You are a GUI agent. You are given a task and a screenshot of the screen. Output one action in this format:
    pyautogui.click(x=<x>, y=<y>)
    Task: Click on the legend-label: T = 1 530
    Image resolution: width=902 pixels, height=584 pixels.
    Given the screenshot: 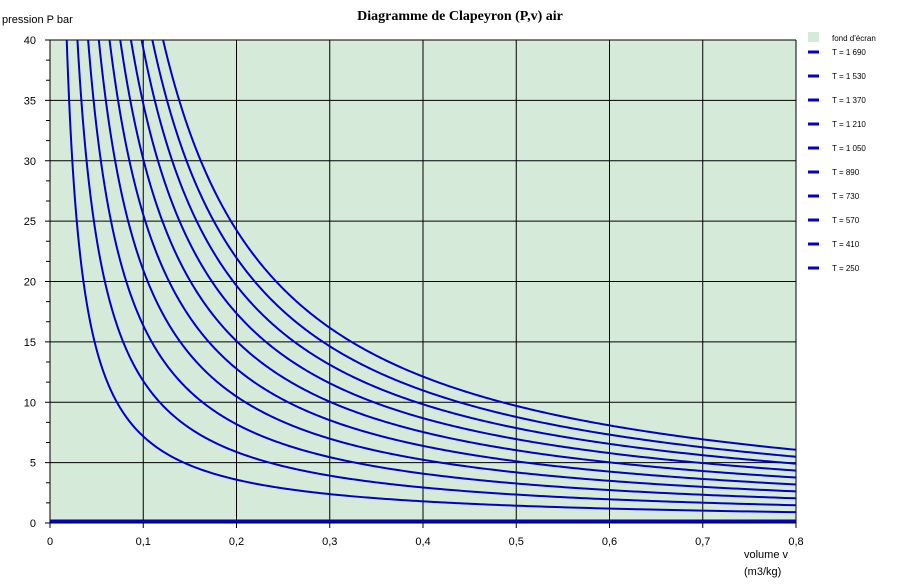 What is the action you would take?
    pyautogui.click(x=849, y=76)
    